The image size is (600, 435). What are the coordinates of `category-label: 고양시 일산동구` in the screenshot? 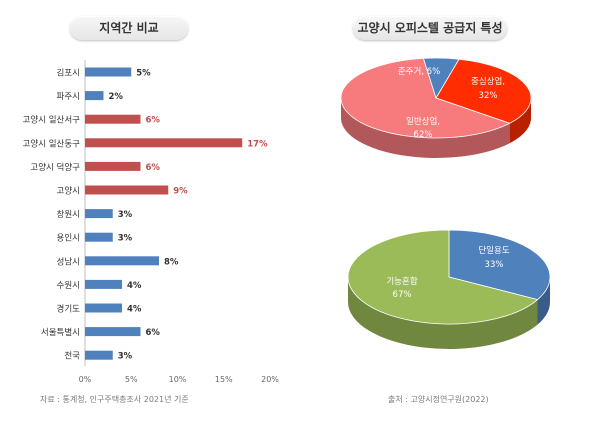 It's located at (52, 143).